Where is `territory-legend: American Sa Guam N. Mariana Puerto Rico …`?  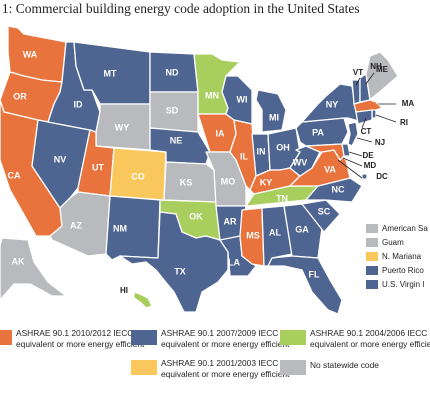
territory-legend: American Sa Guam N. Mariana Puerto Rico … is located at coordinates (398, 256).